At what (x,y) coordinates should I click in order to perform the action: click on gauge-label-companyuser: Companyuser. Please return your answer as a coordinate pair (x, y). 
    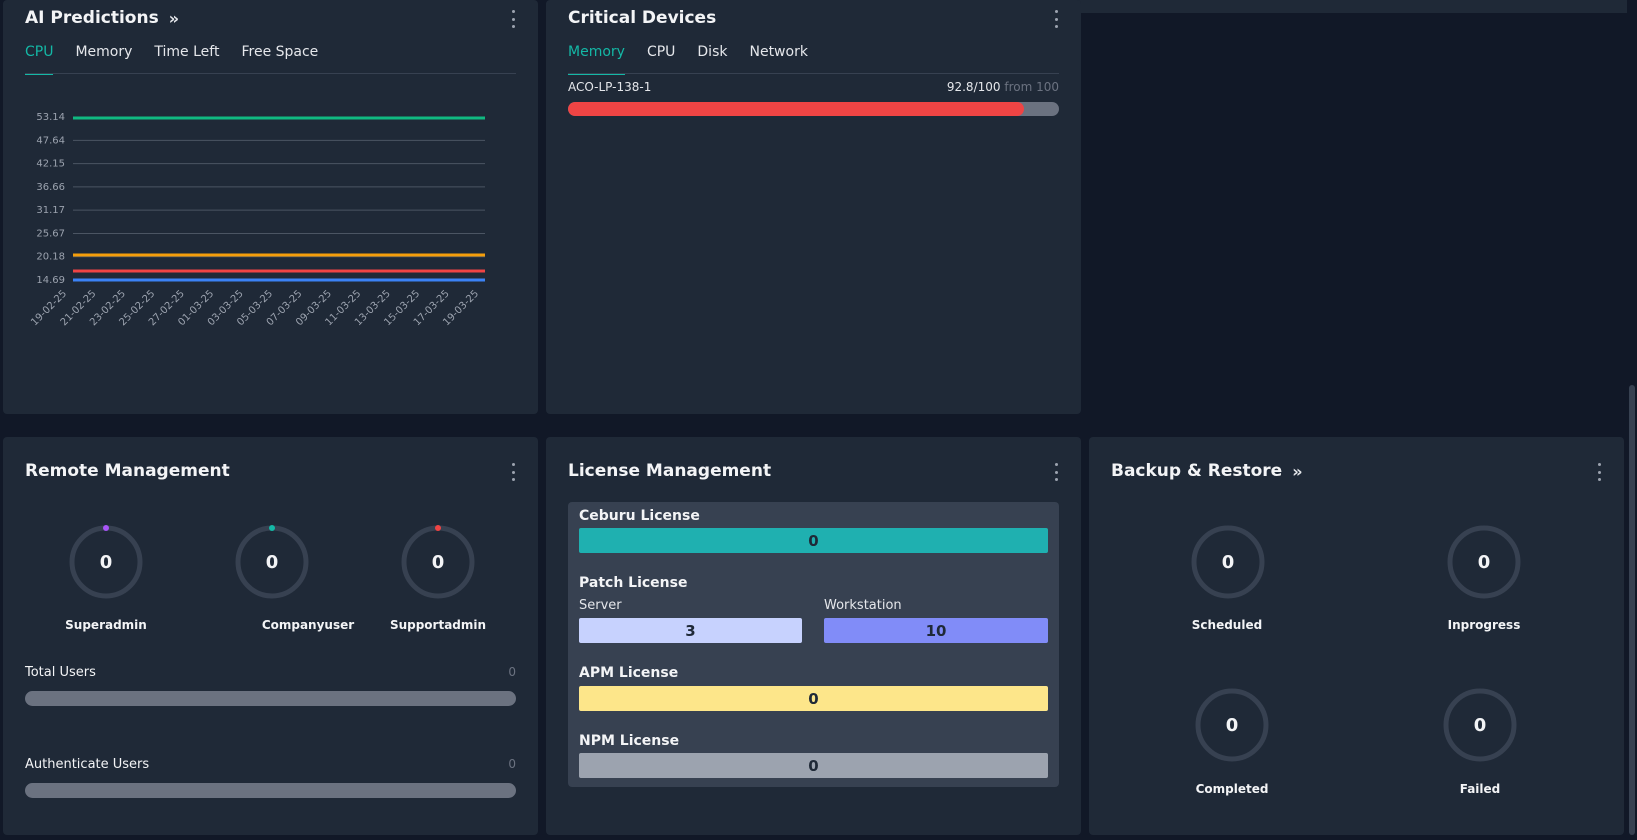
    Looking at the image, I should click on (308, 625).